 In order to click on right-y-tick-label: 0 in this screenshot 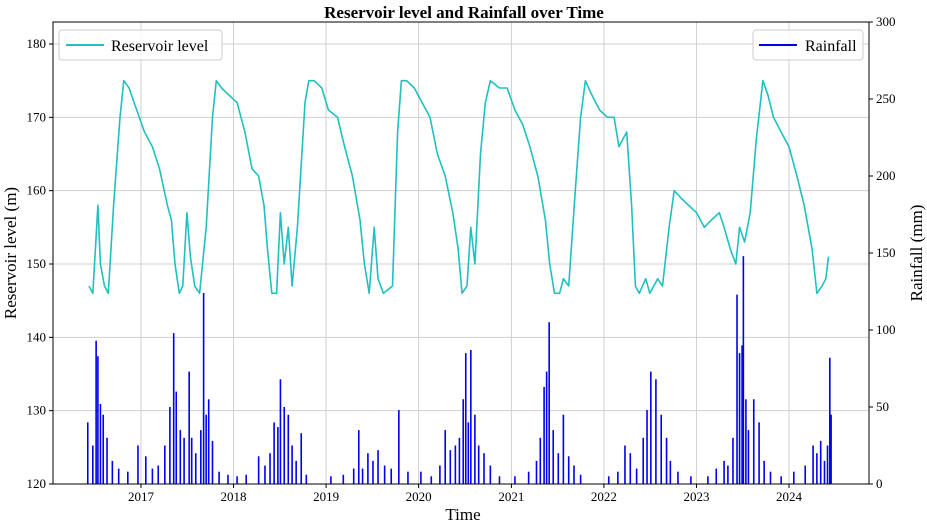, I will do `click(879, 483)`.